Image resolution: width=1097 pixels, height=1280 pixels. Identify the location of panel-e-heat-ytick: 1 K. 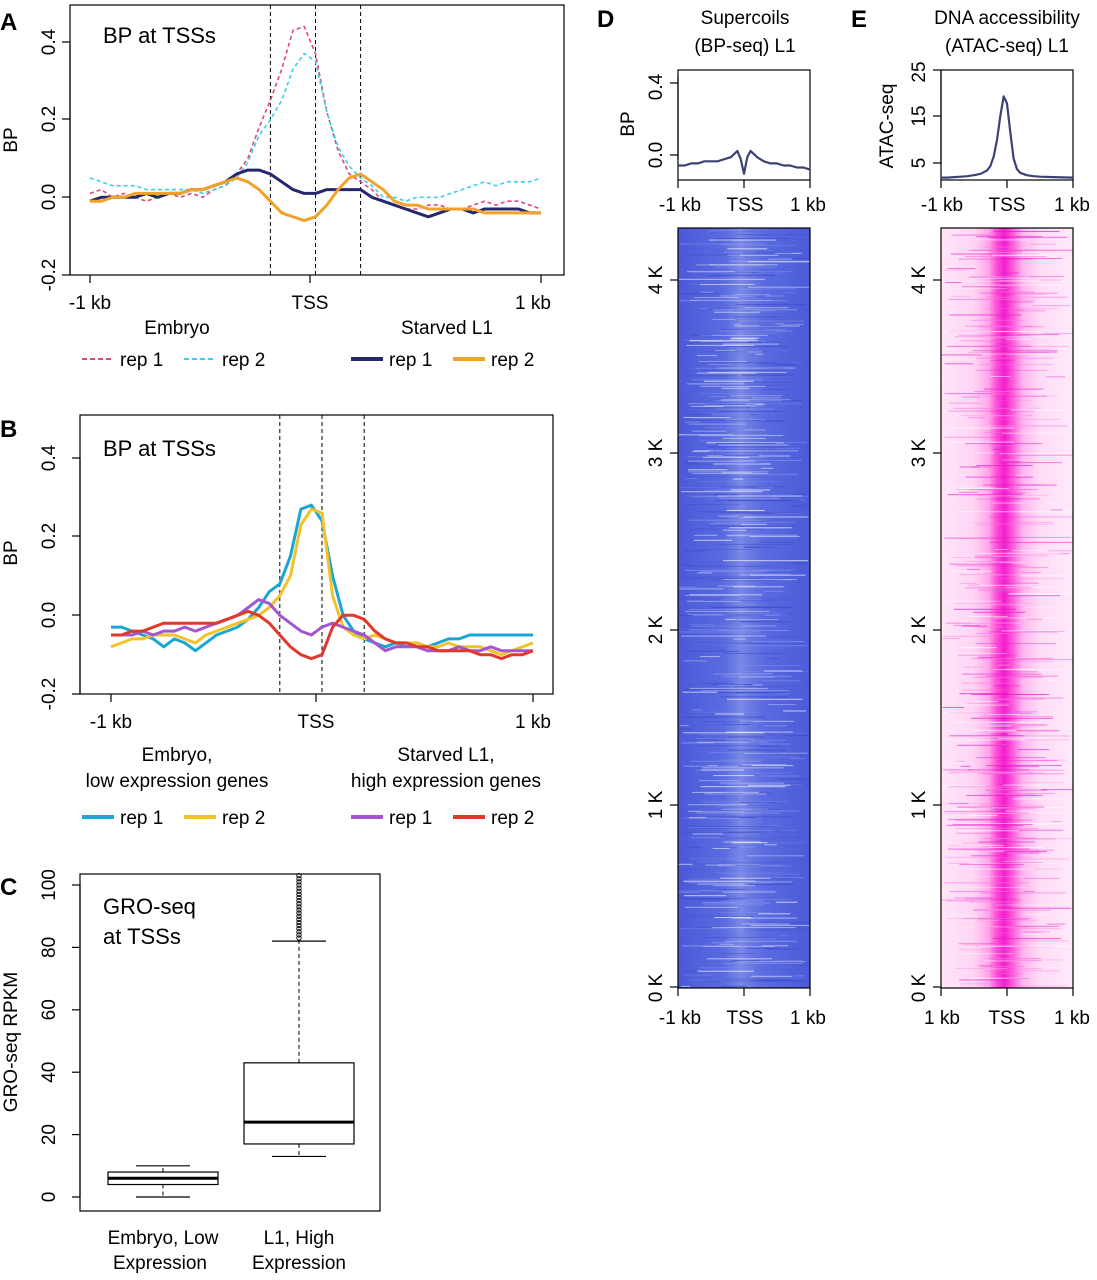
(919, 804).